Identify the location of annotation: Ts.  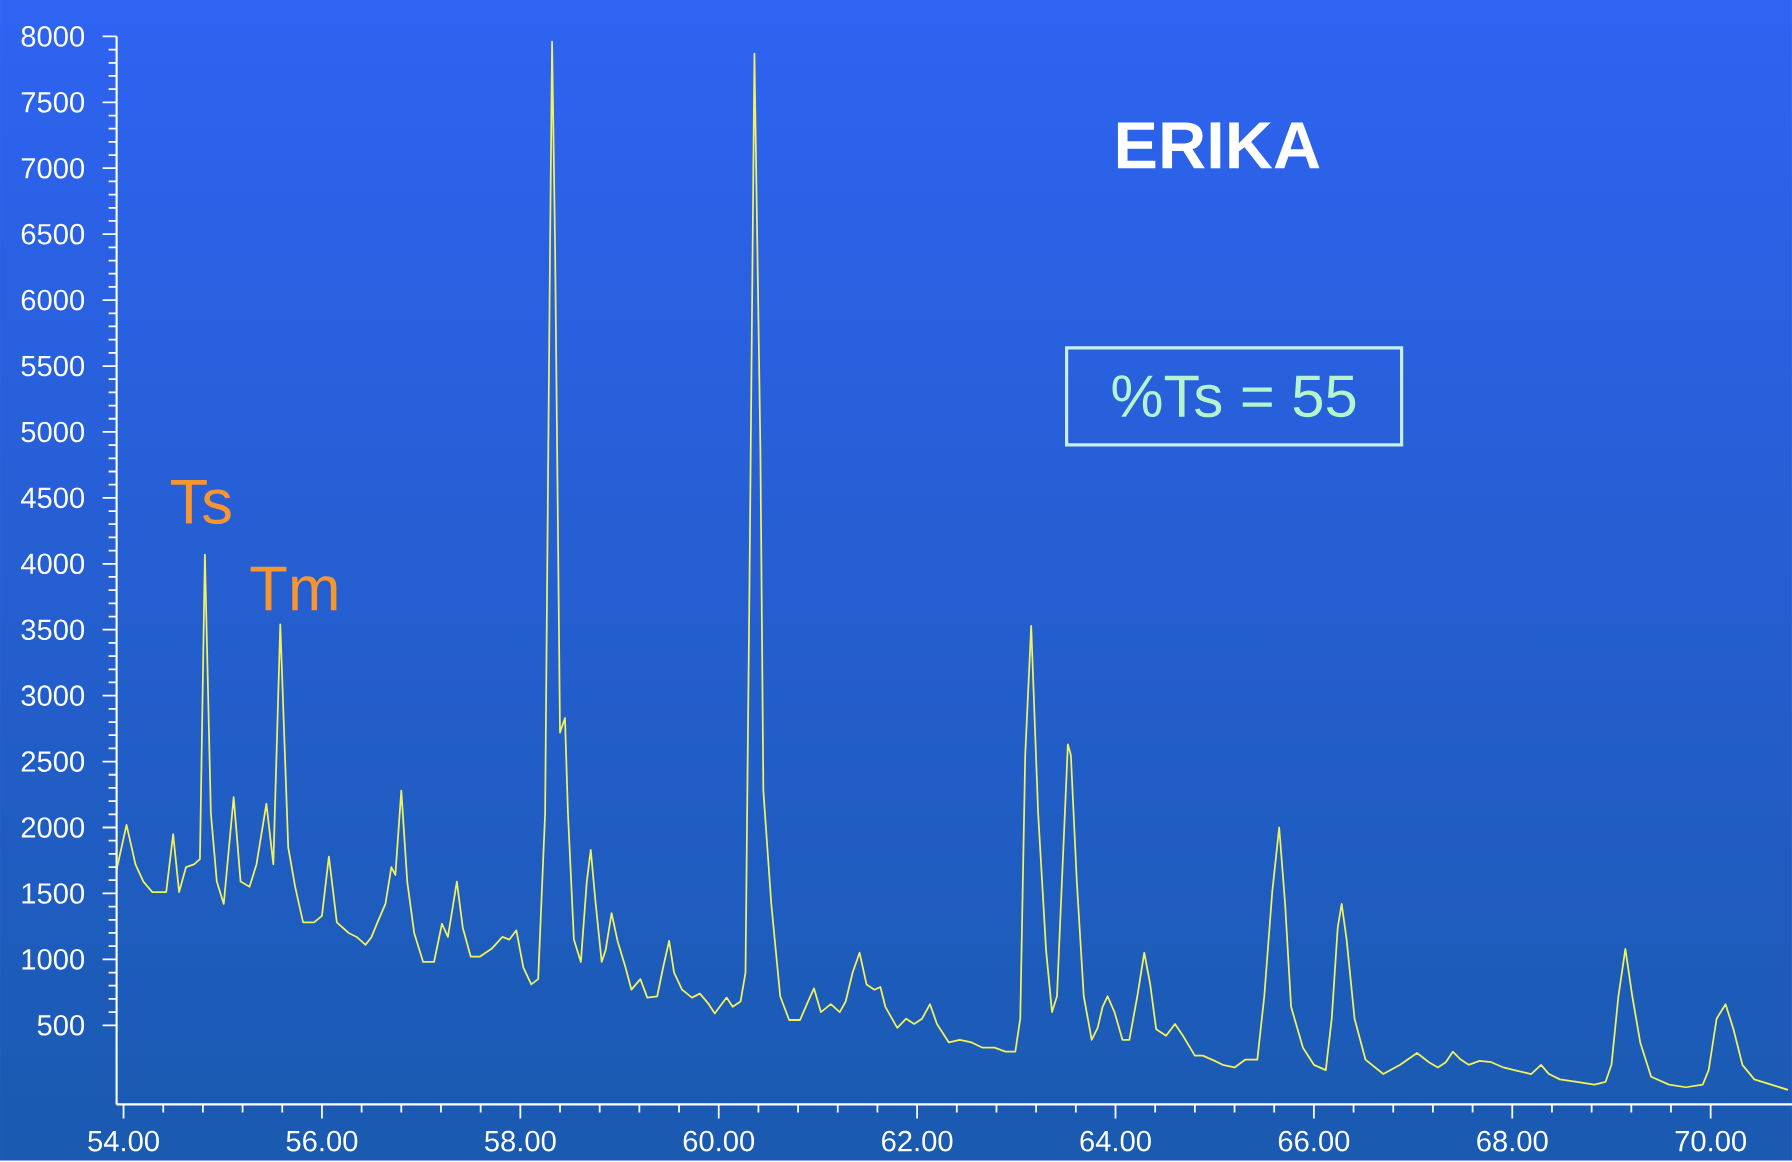
(201, 502).